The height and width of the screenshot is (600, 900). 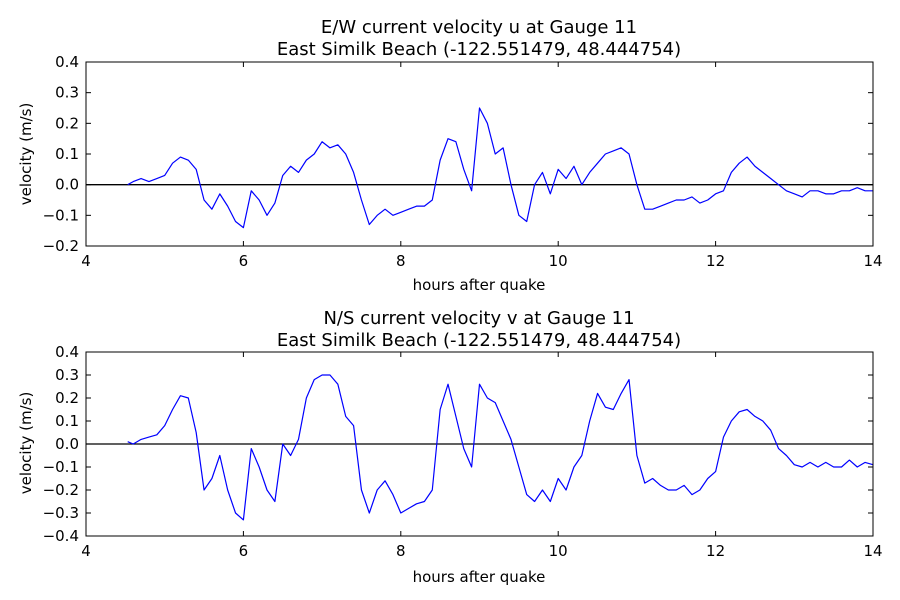 I want to click on plot-title-line-1: E/W current velocity u at Gauge 11, so click(x=479, y=27).